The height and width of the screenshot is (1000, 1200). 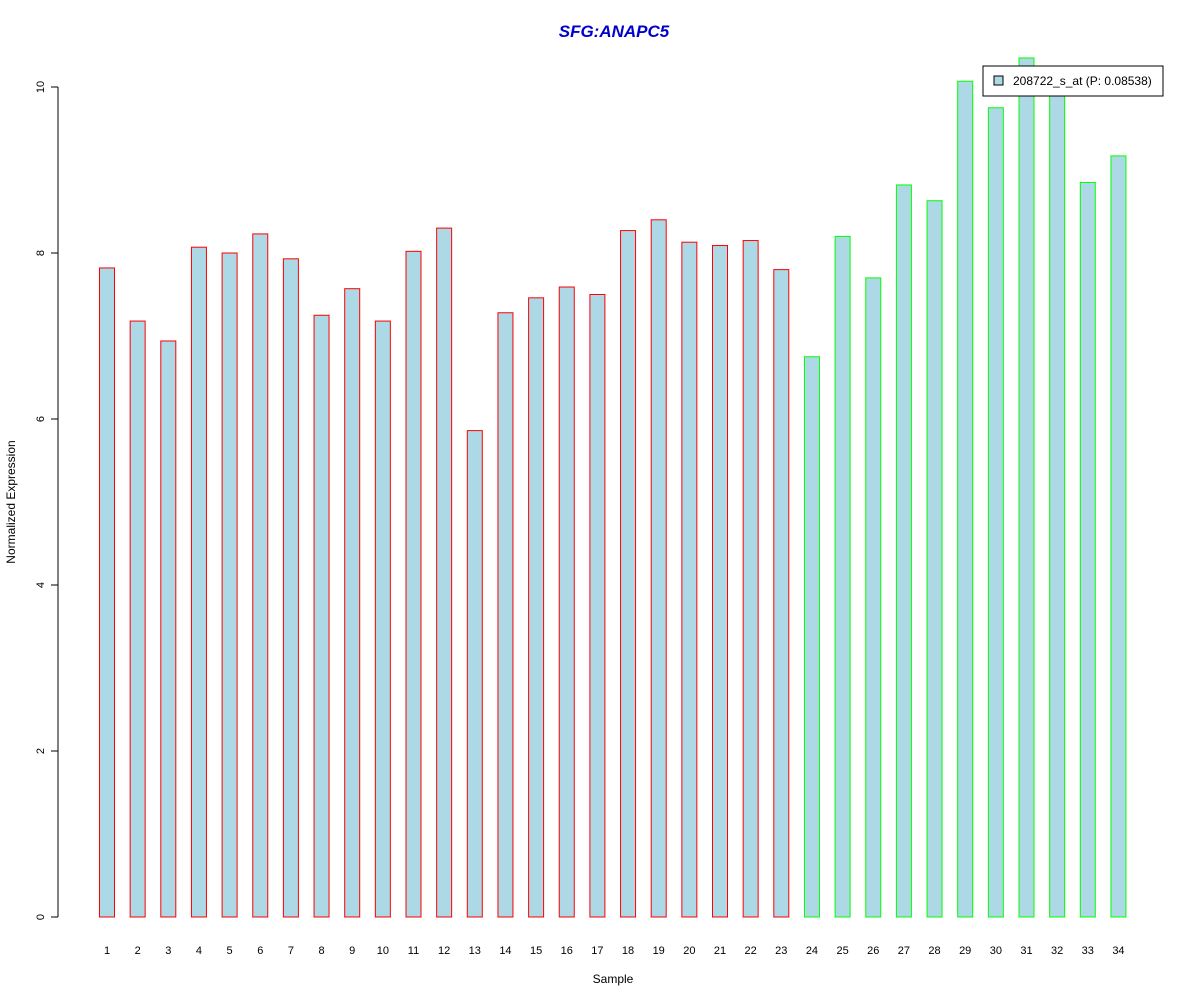 I want to click on x-tick-label: 6, so click(x=260, y=951).